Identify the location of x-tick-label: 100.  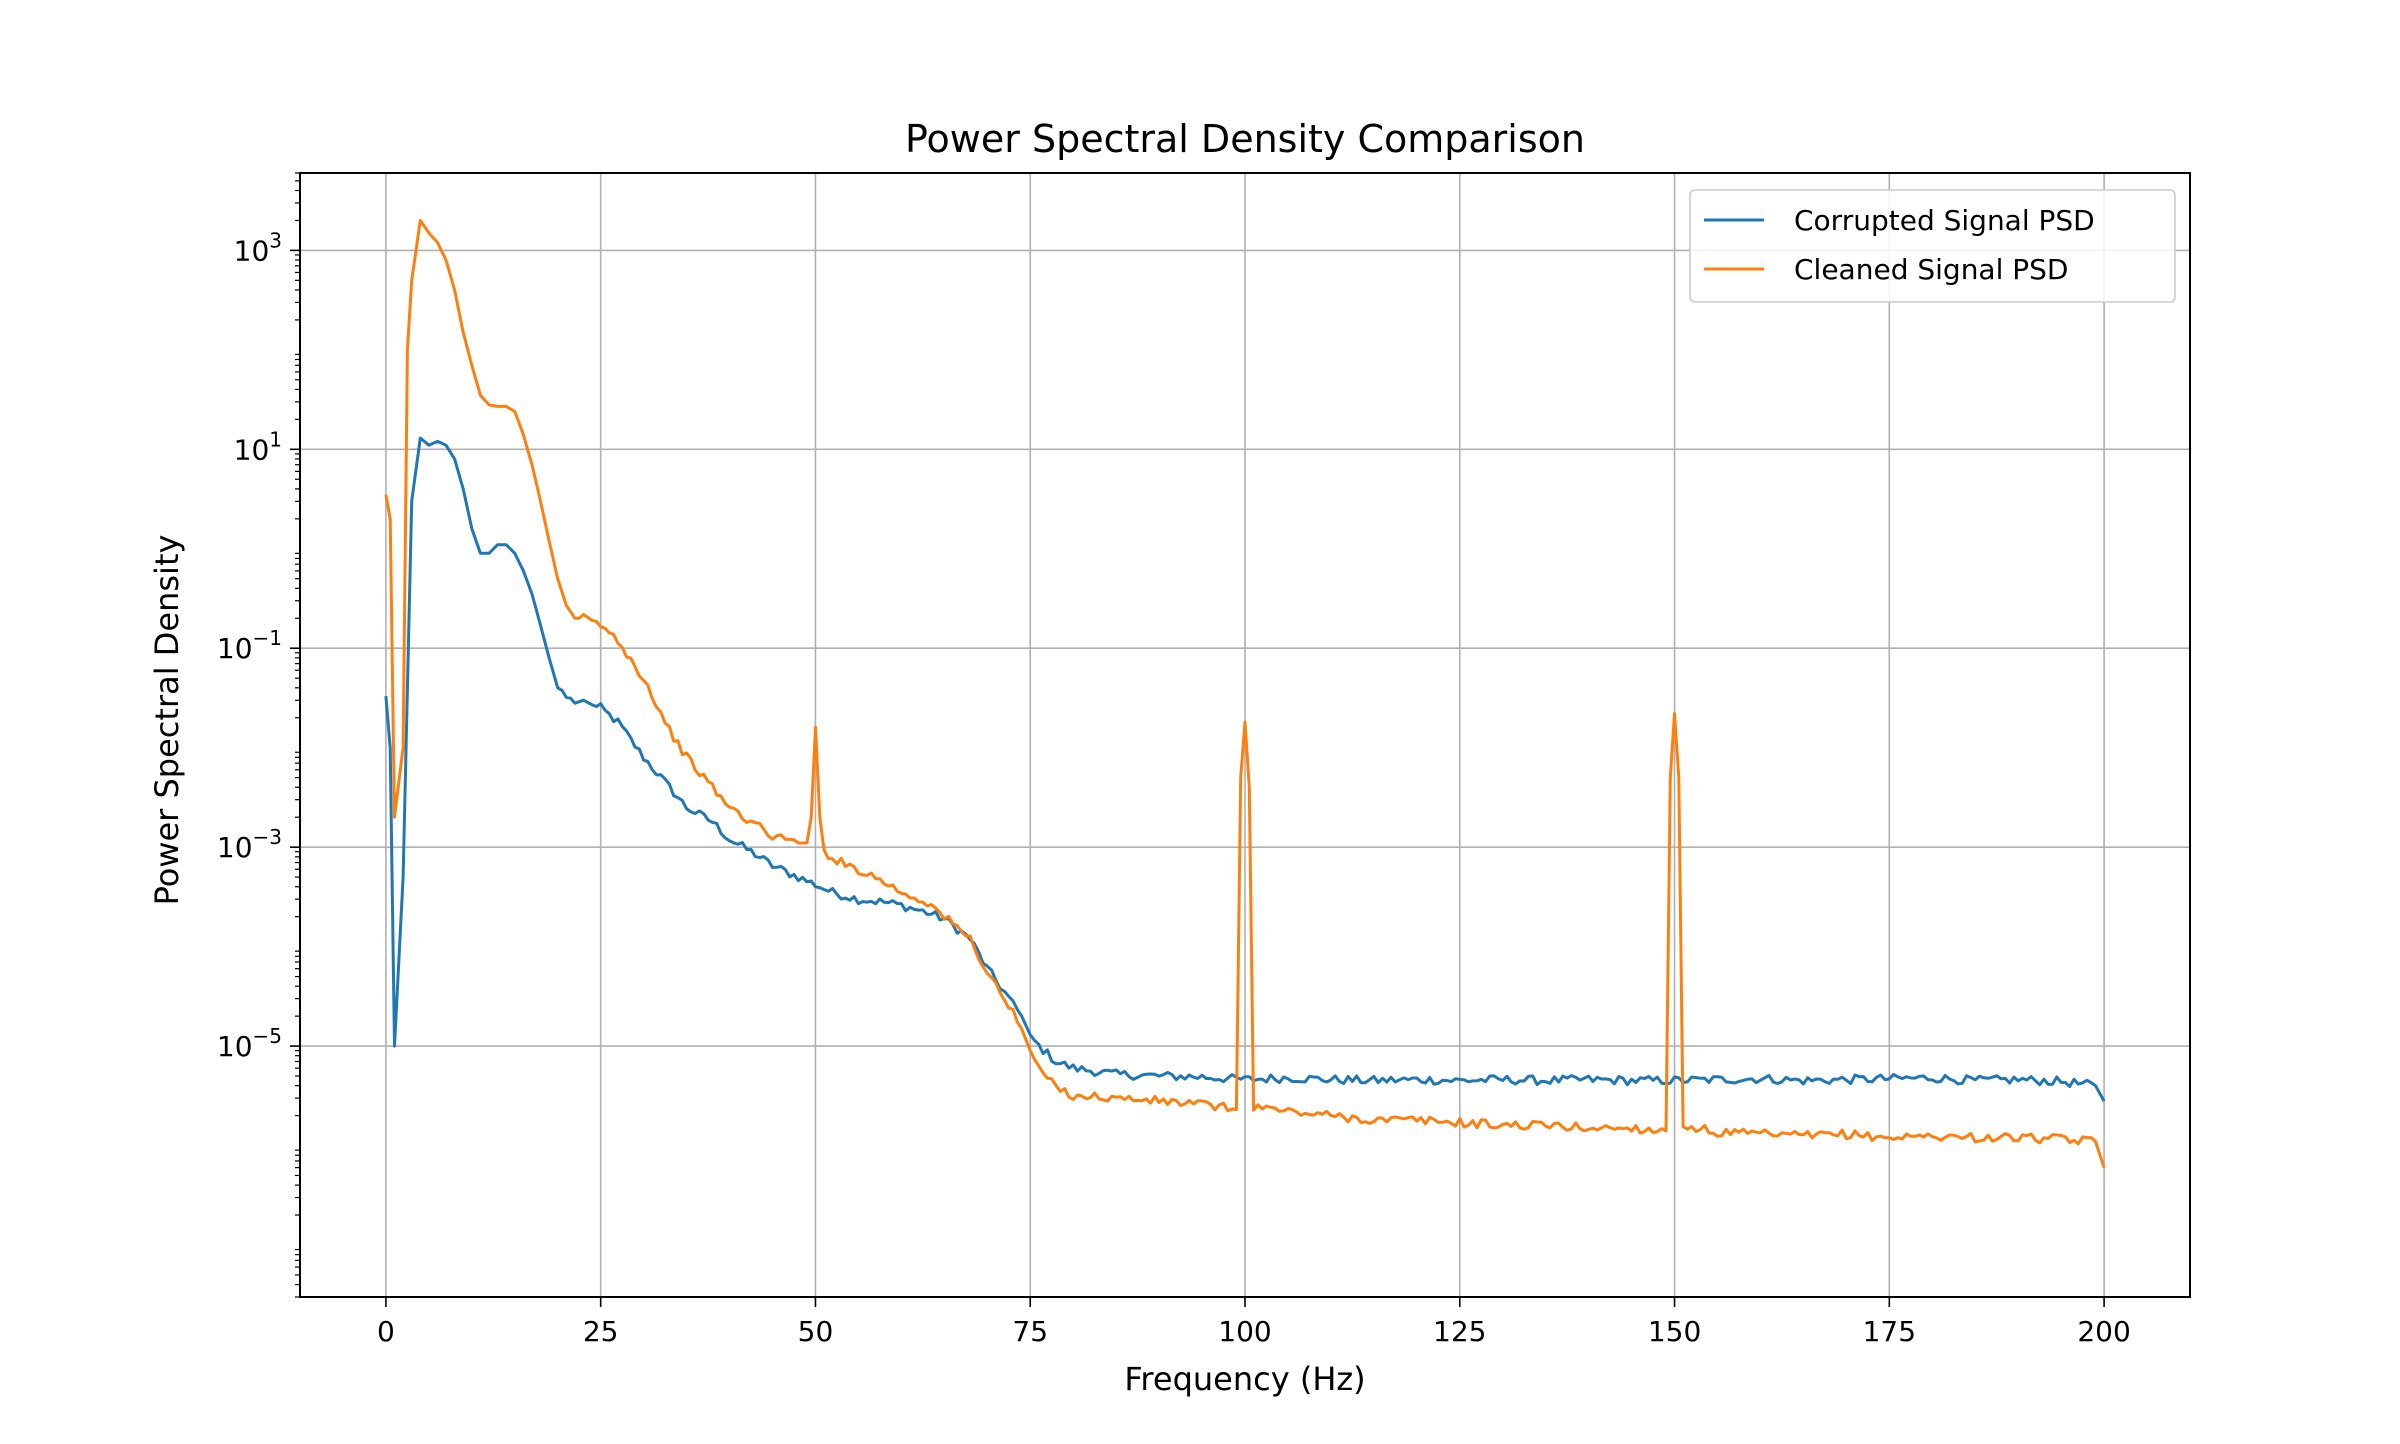
(1244, 1331).